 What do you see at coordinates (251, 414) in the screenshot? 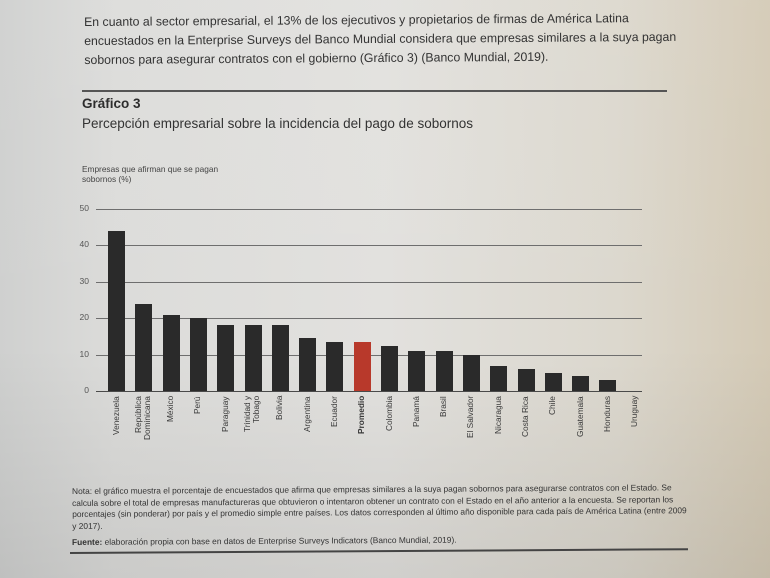
I see `x-label: Trinidad y Tobago` at bounding box center [251, 414].